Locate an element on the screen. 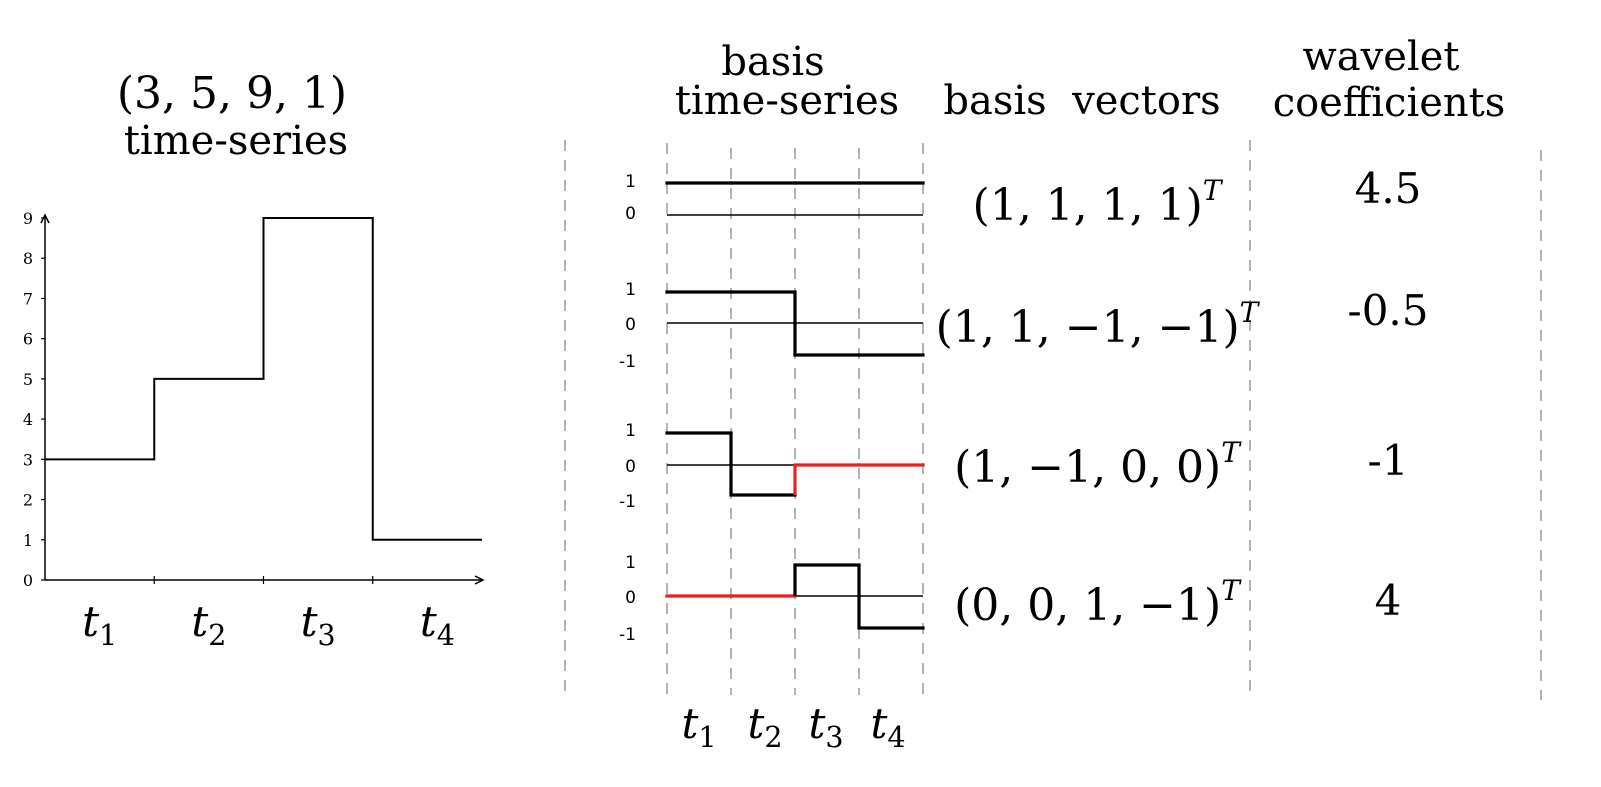 Image resolution: width=1601 pixels, height=787 pixels. y-tick-label: 7 is located at coordinates (28, 298).